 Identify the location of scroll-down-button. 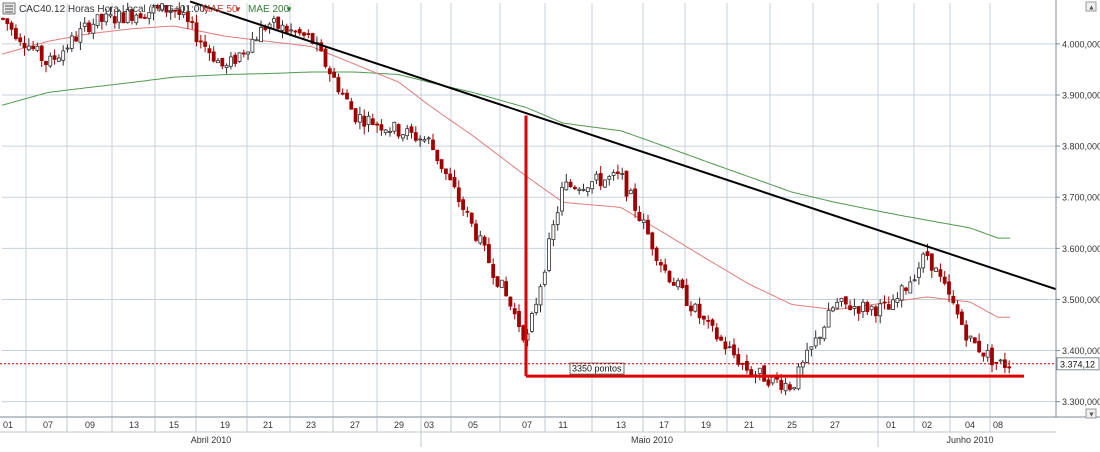
(1091, 413).